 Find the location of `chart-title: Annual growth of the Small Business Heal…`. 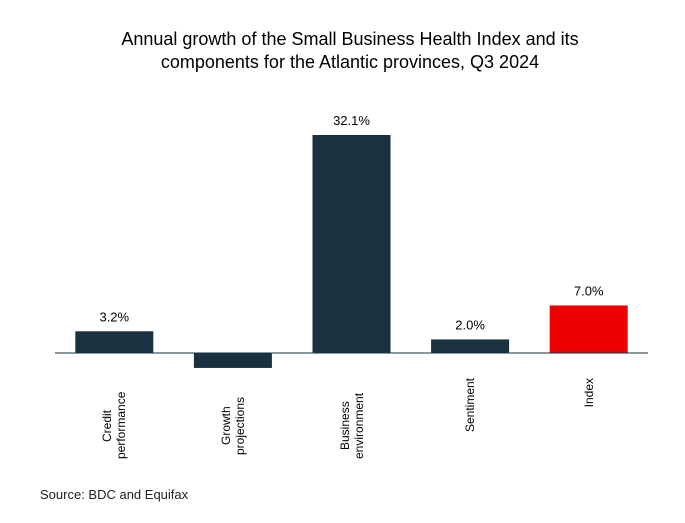

chart-title: Annual growth of the Small Business Heal… is located at coordinates (350, 50).